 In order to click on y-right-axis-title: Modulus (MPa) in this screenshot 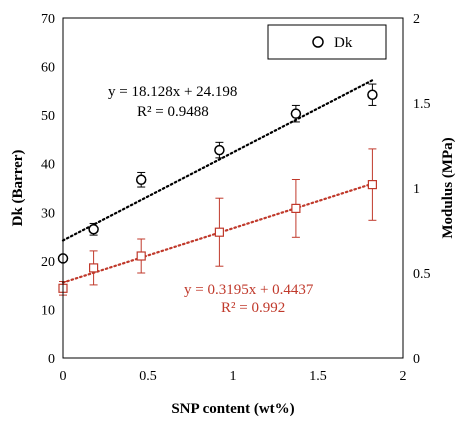, I will do `click(448, 187)`.